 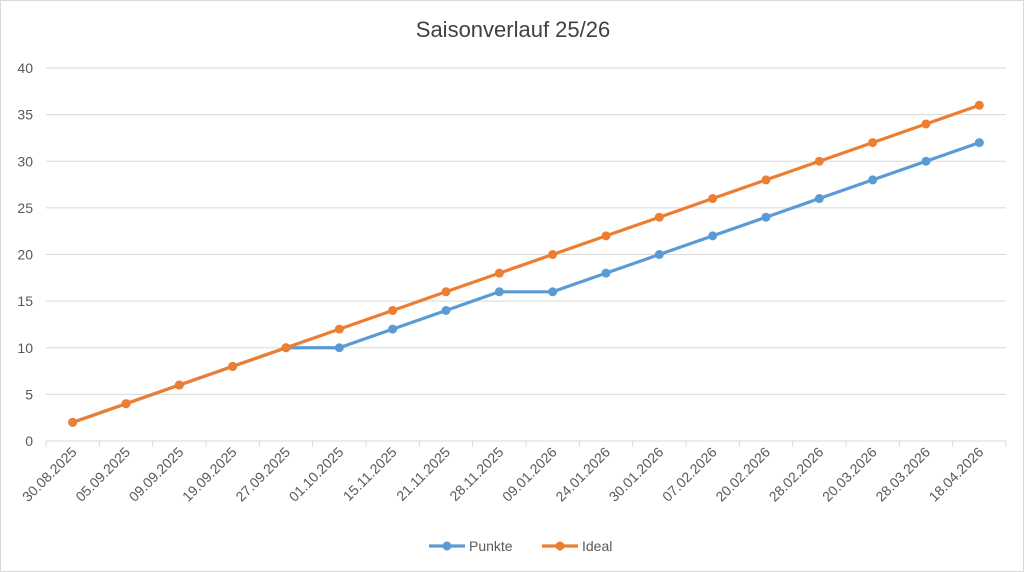 I want to click on x-tick-label: 18.04.2026, so click(x=956, y=474).